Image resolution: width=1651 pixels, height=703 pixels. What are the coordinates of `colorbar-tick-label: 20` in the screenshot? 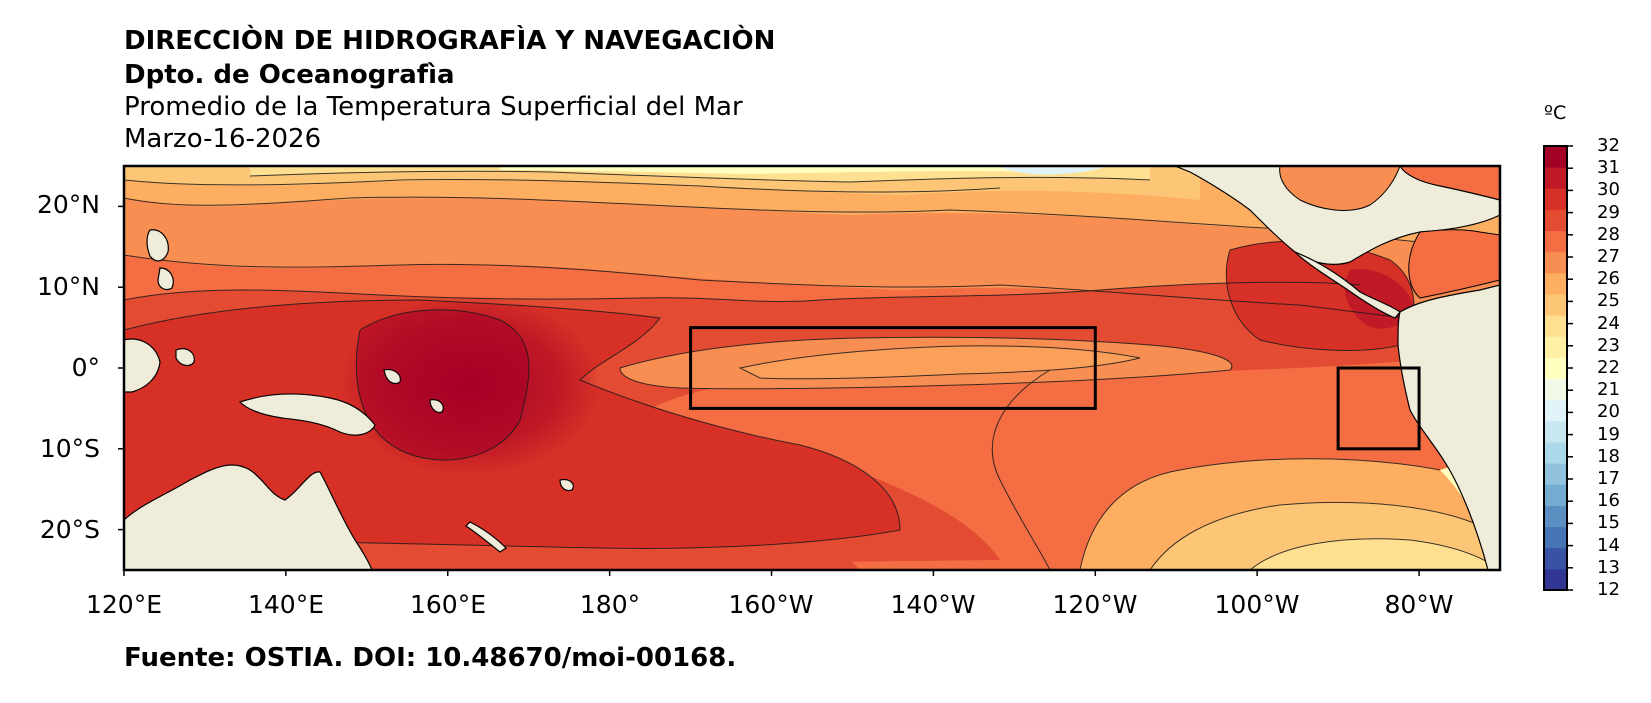 It's located at (1608, 412).